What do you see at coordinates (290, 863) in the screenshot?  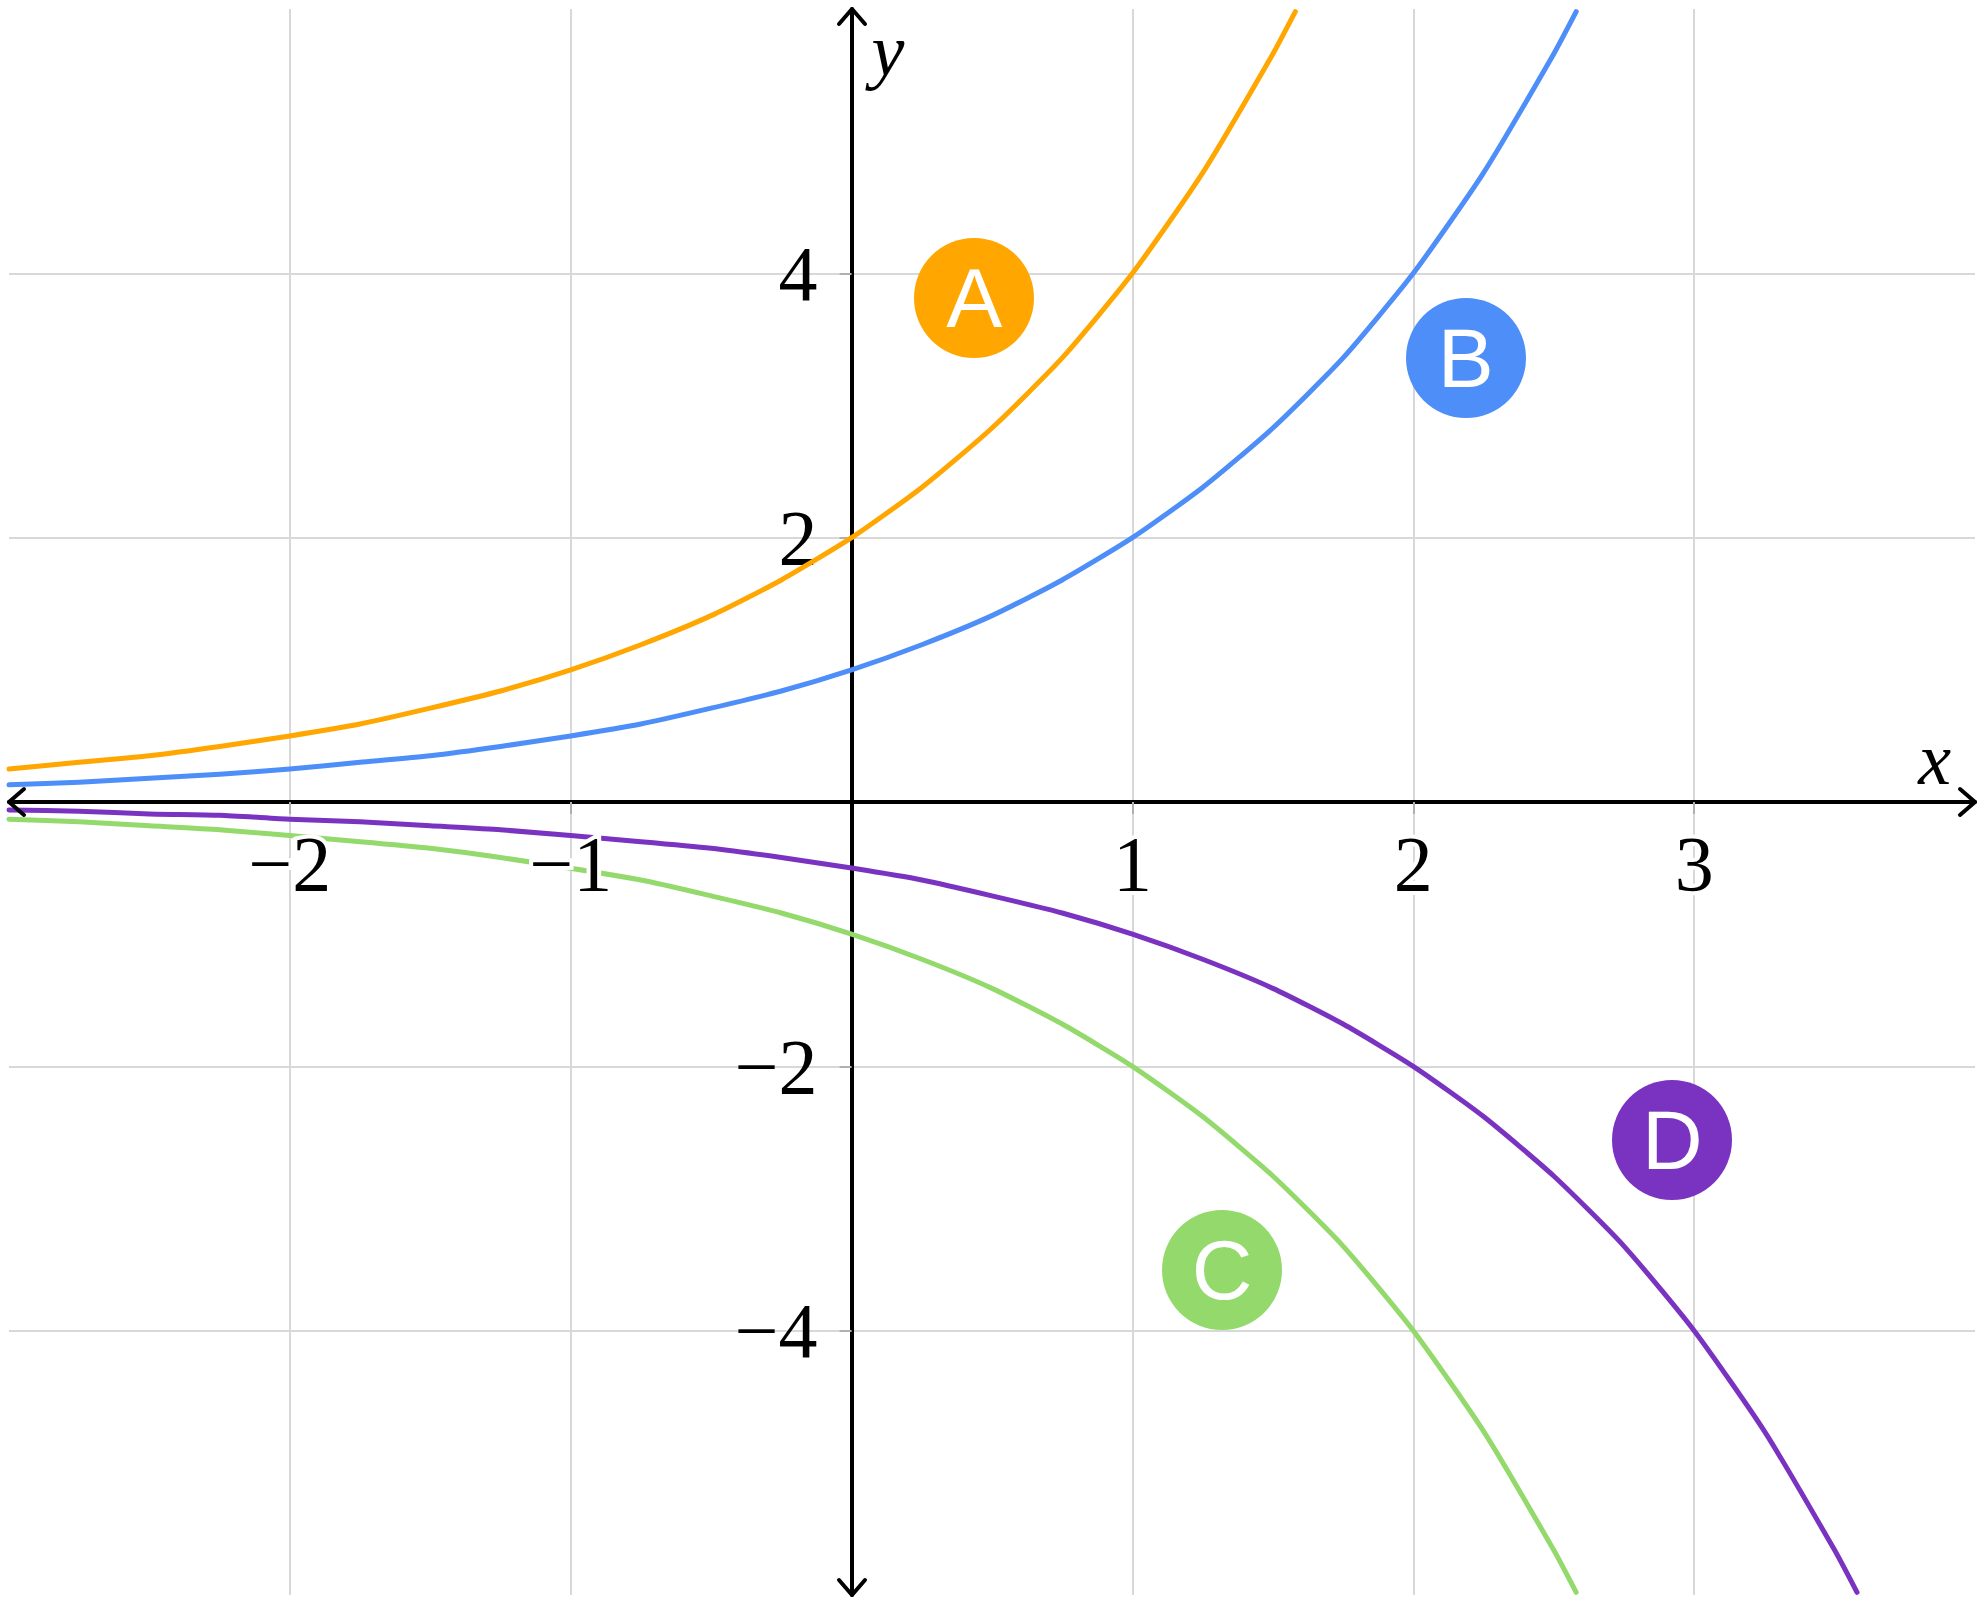 I see `x-tick-label: −2` at bounding box center [290, 863].